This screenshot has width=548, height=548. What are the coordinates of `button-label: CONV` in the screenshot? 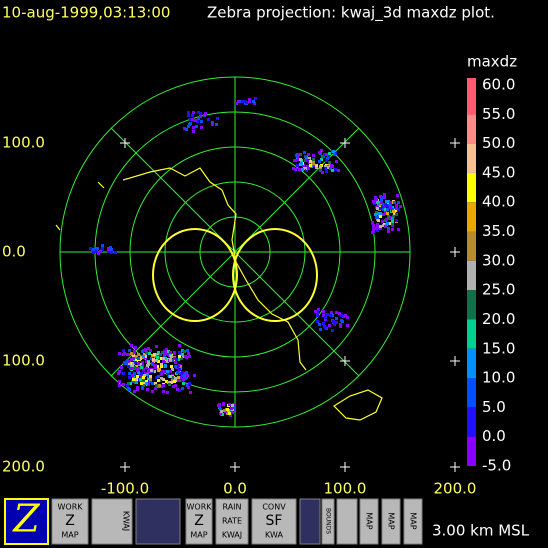 It's located at (274, 507).